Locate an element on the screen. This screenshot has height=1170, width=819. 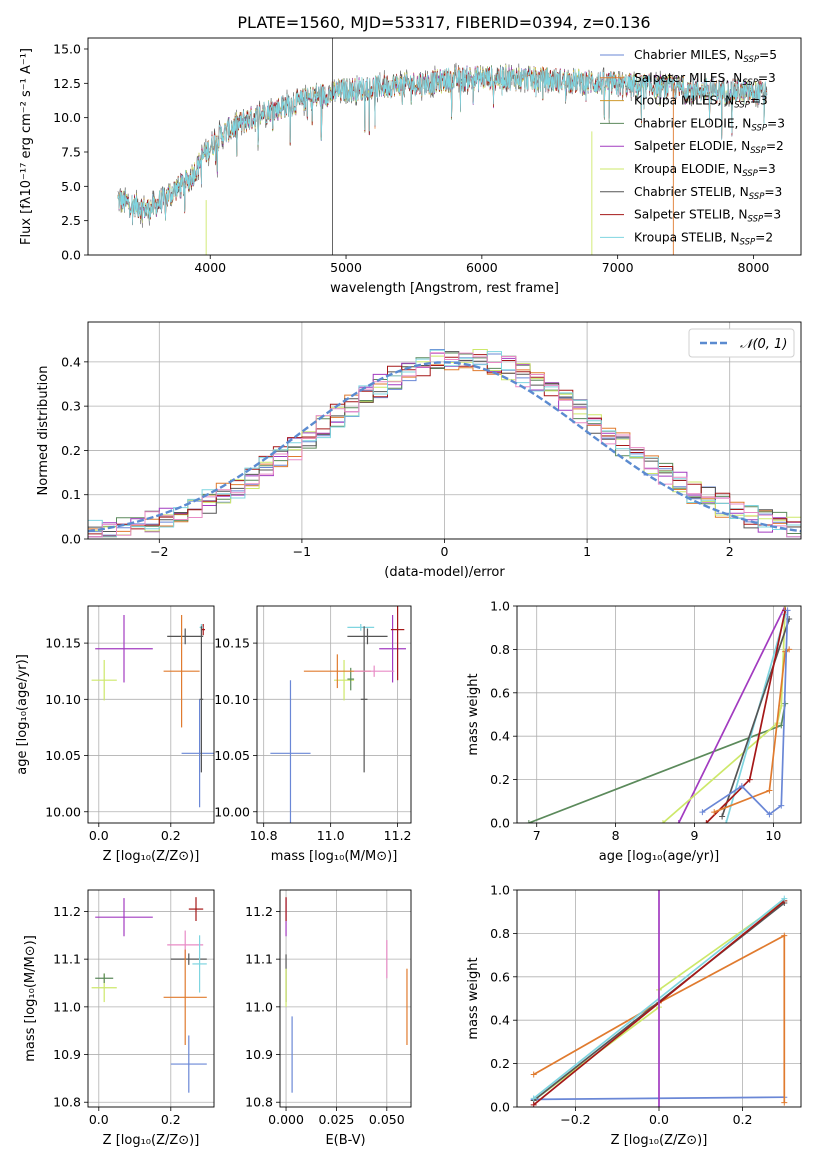
y-tick-label: 10.00 is located at coordinates (63, 811).